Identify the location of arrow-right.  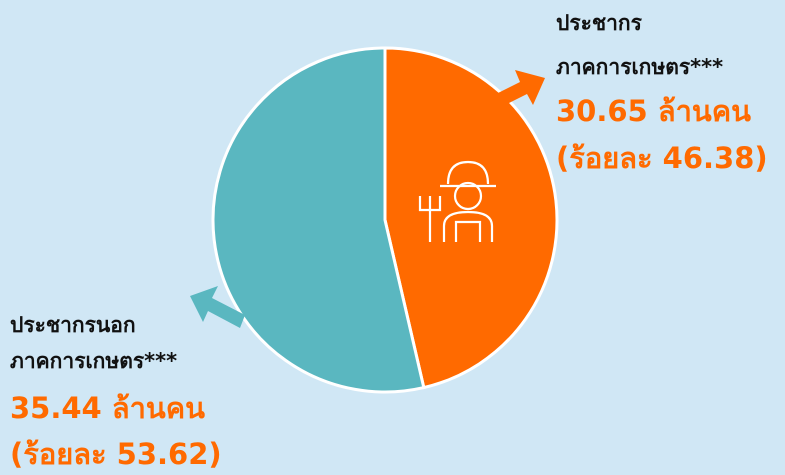
(506, 95).